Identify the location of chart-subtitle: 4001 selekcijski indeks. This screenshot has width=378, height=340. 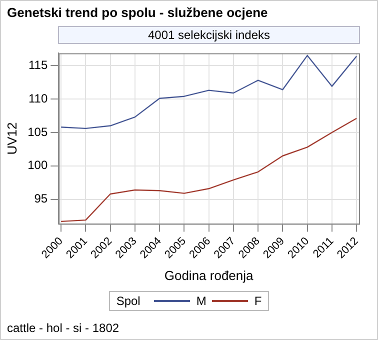
(209, 35).